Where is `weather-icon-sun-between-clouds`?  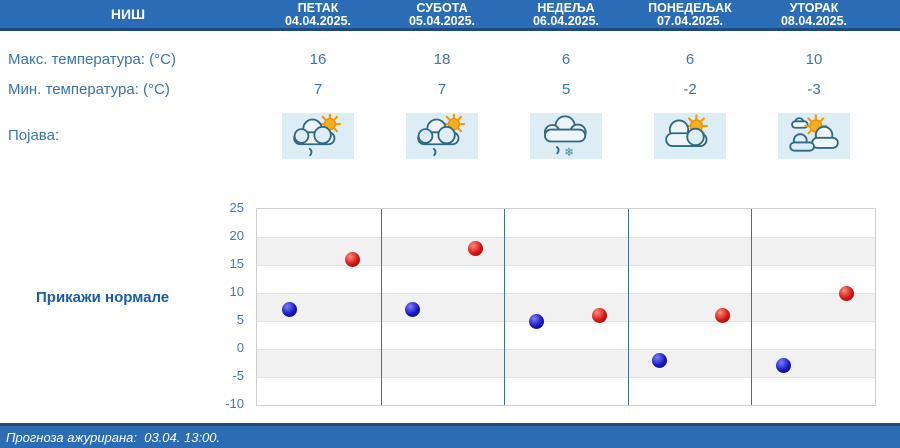
weather-icon-sun-between-clouds is located at coordinates (814, 136).